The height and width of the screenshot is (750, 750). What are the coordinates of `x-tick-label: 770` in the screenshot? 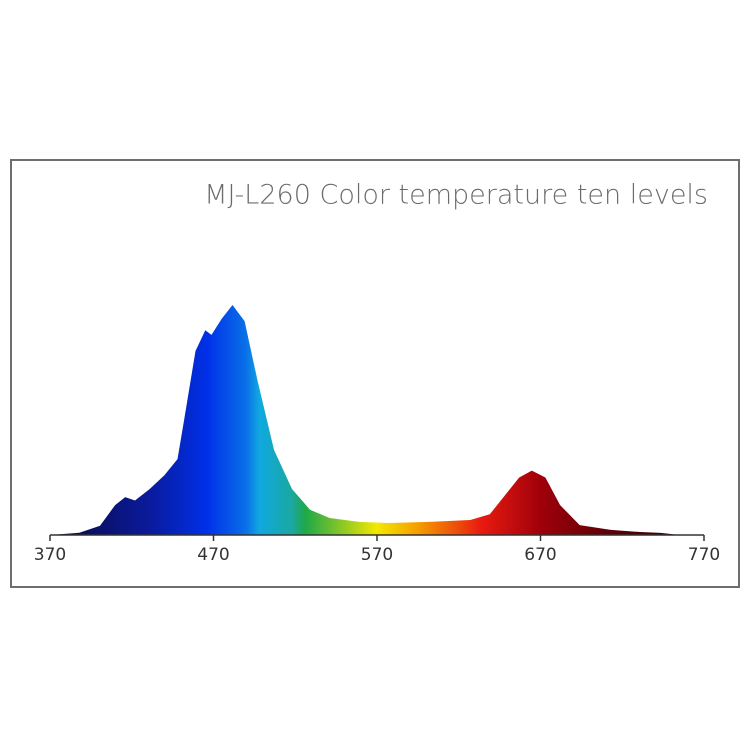 It's located at (704, 555).